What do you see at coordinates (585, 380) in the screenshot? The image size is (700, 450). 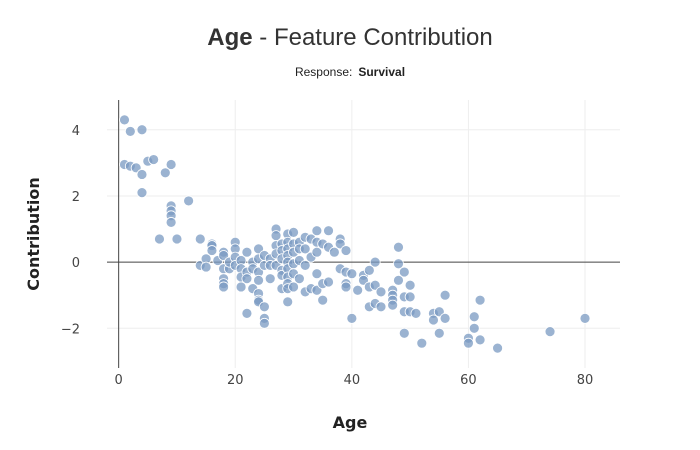 I see `x-tick-label: 80` at bounding box center [585, 380].